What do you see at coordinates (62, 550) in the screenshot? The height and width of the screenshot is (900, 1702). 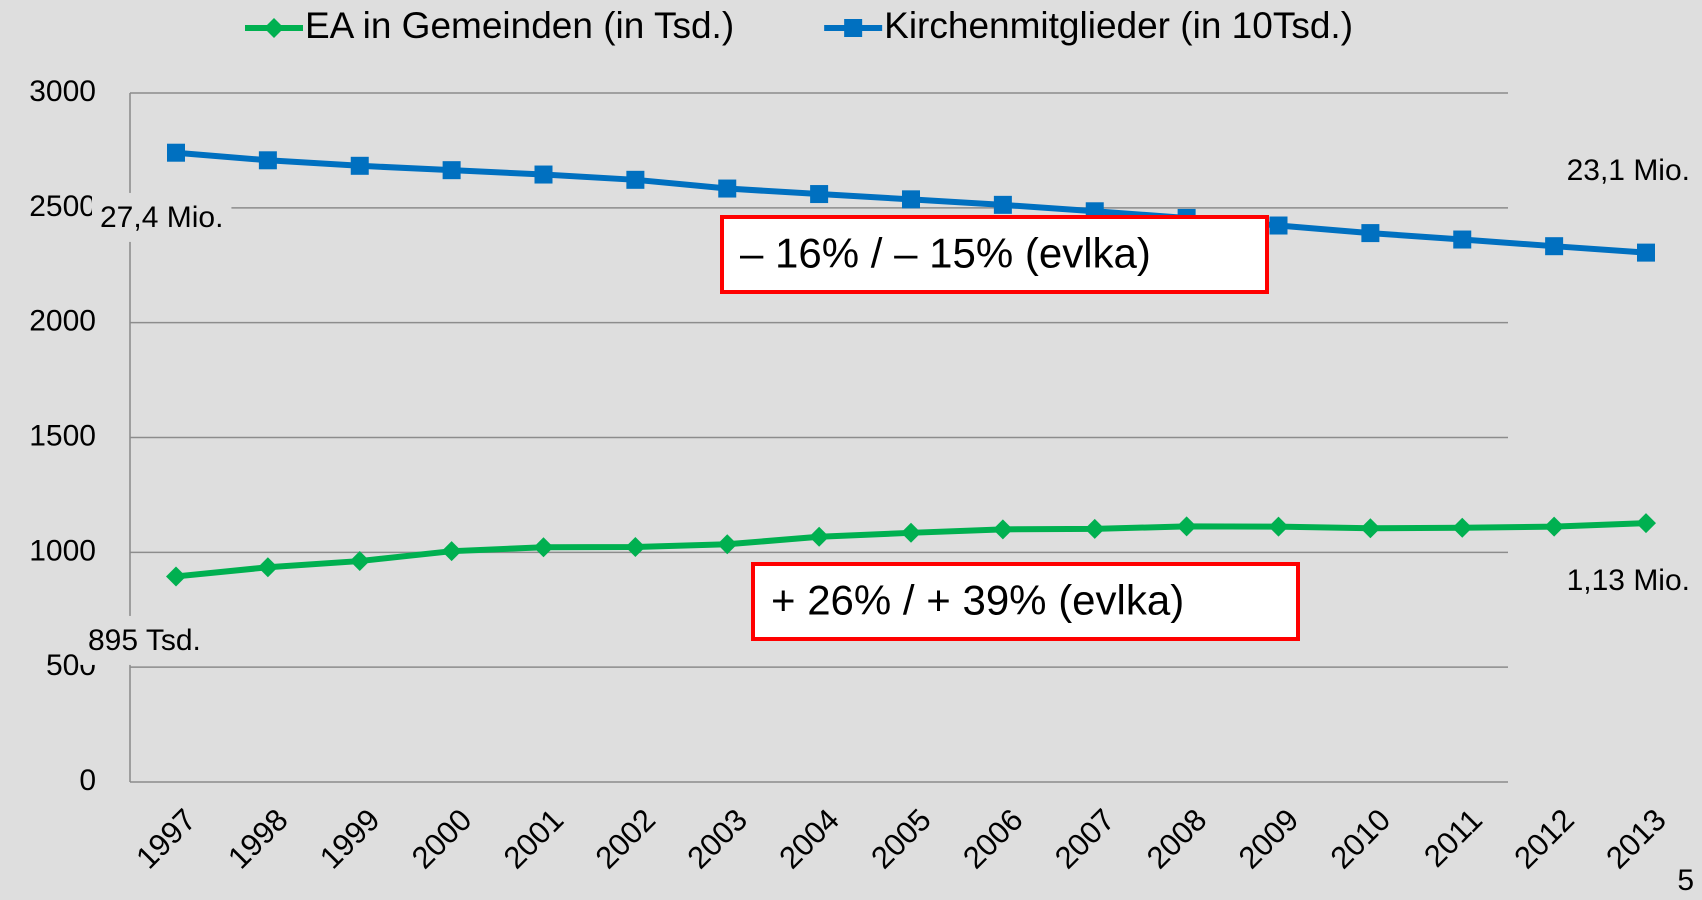 I see `y-tick-label: 1000` at bounding box center [62, 550].